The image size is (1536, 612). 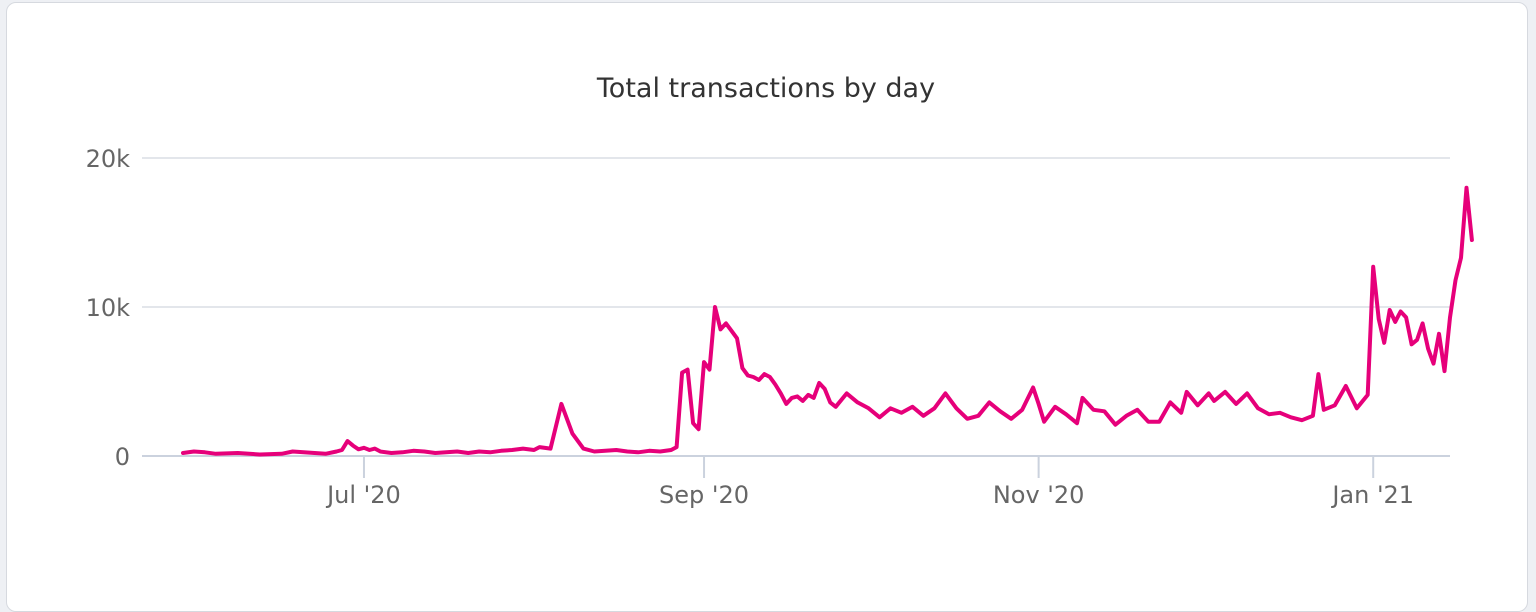 What do you see at coordinates (122, 457) in the screenshot?
I see `y-tick-label: 0` at bounding box center [122, 457].